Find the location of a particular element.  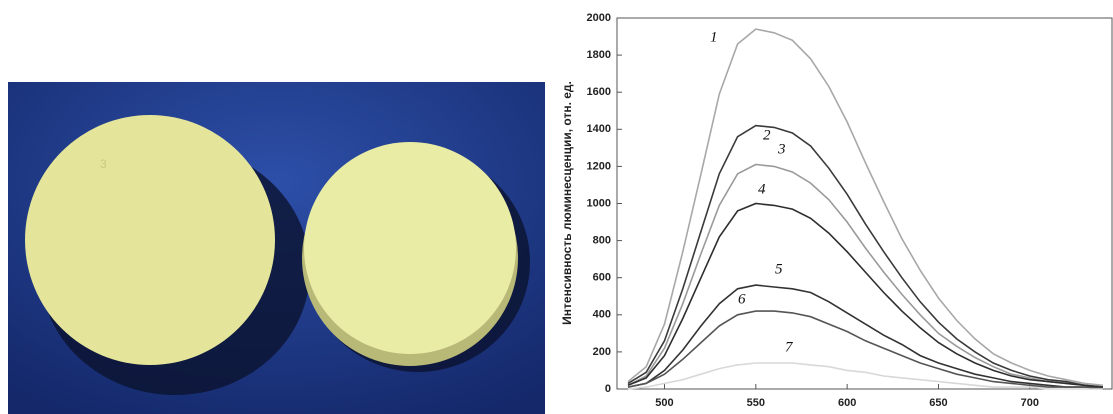

photo-label: 3 is located at coordinates (103, 164).